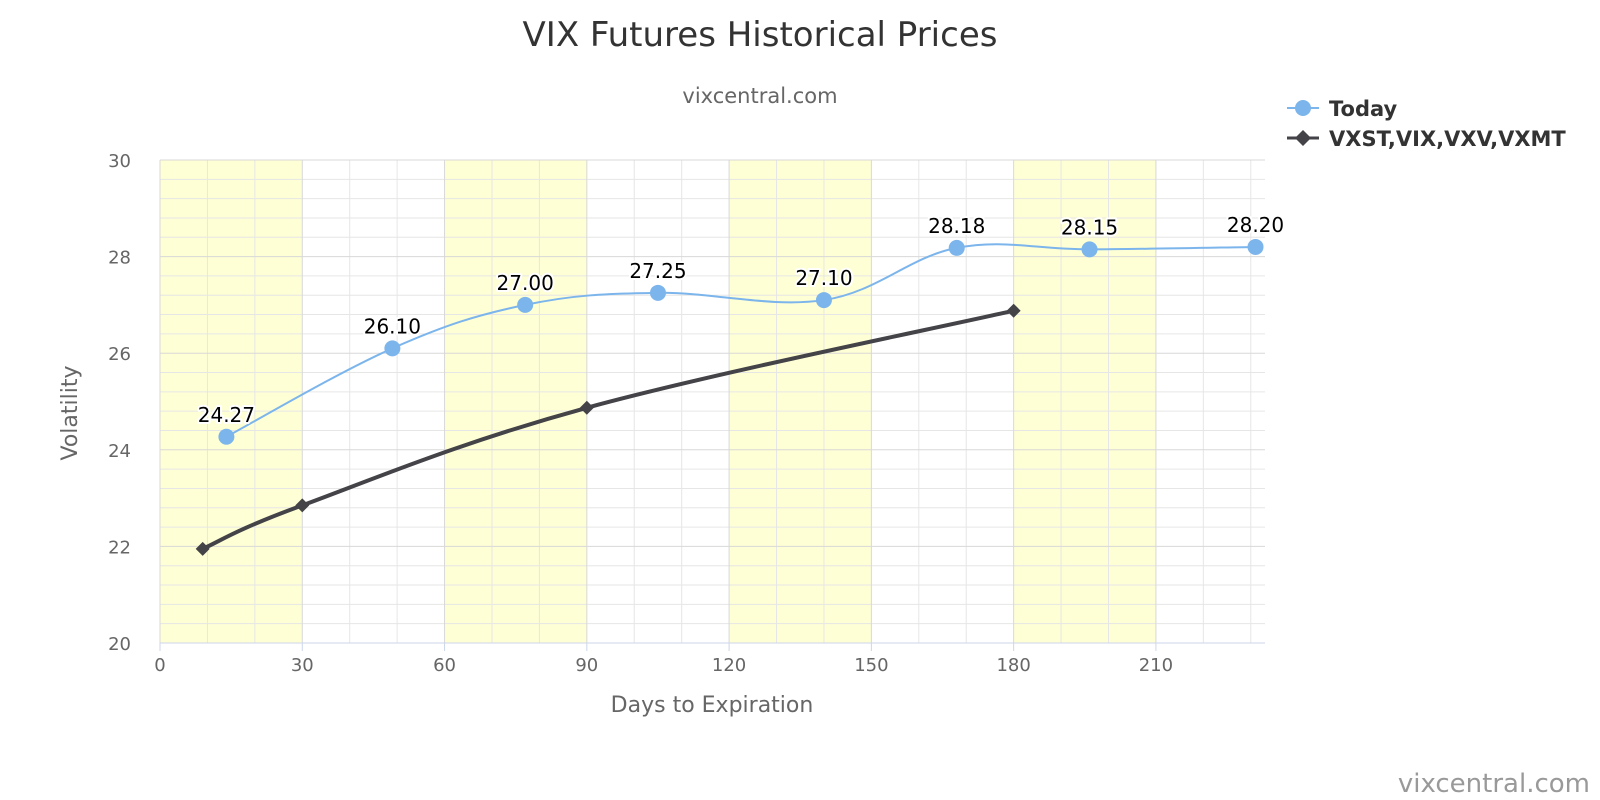 Image resolution: width=1600 pixels, height=800 pixels. Describe the element at coordinates (1156, 665) in the screenshot. I see `x-tick-label-210: 210` at that location.